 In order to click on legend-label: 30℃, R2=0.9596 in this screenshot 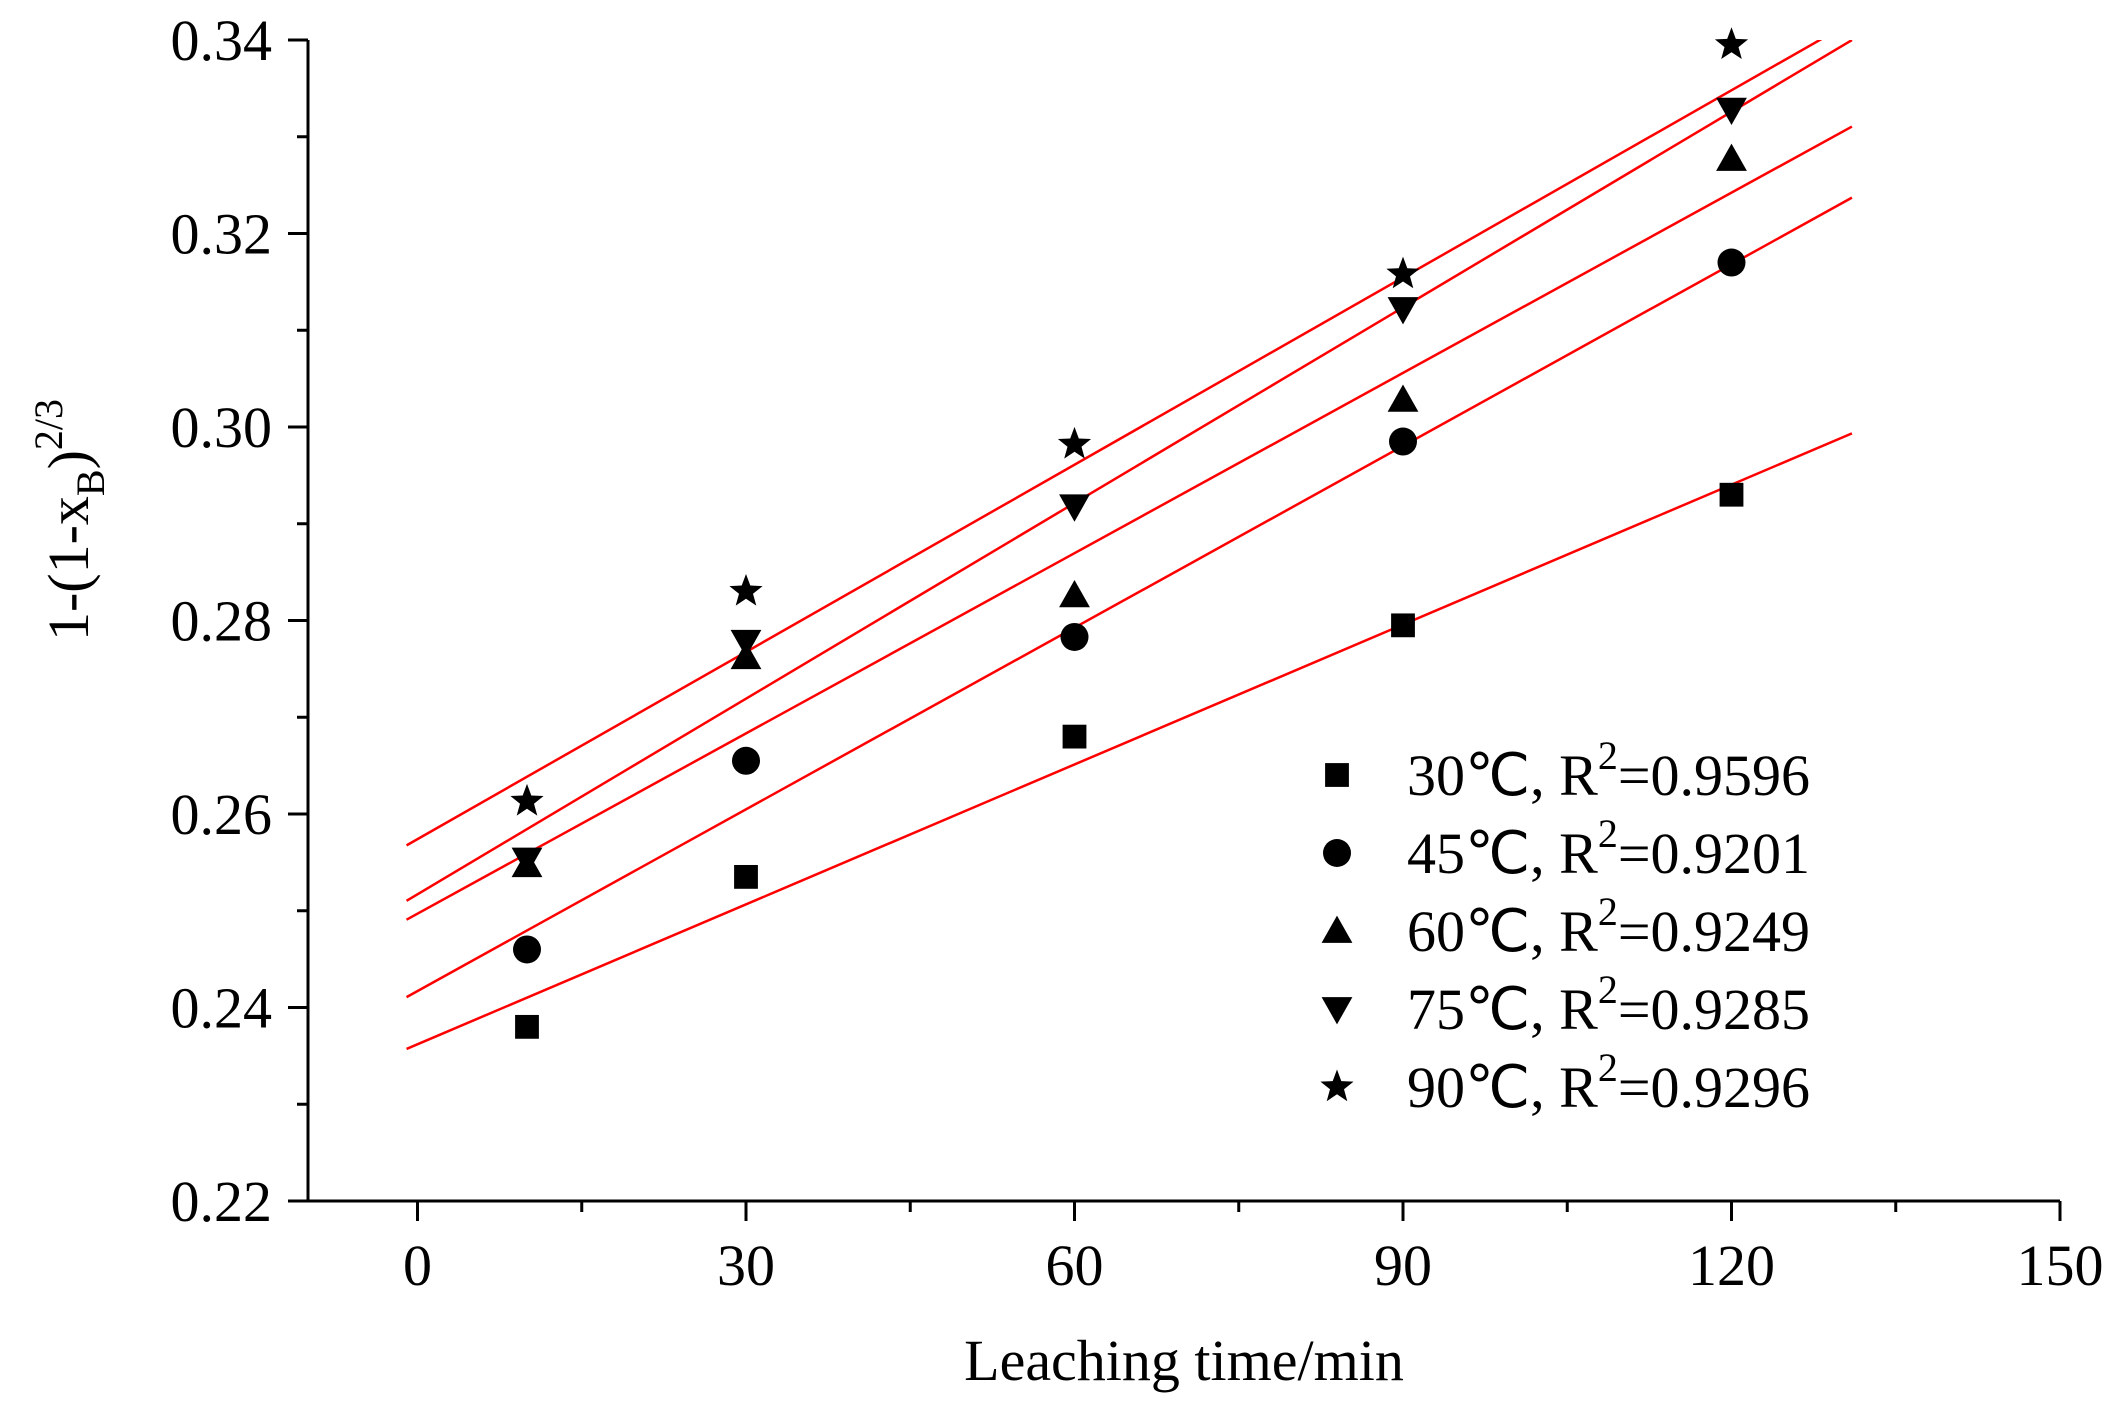, I will do `click(1608, 770)`.